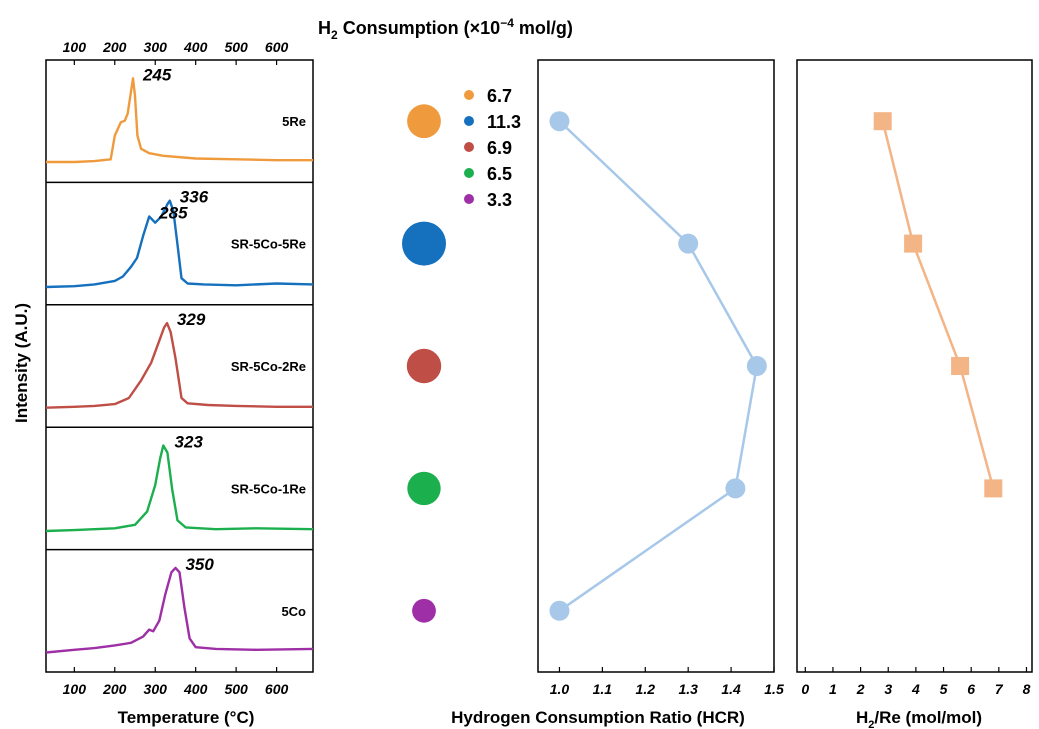 Image resolution: width=1039 pixels, height=729 pixels. Describe the element at coordinates (1027, 689) in the screenshot. I see `h2-re-tick-label: 8` at that location.